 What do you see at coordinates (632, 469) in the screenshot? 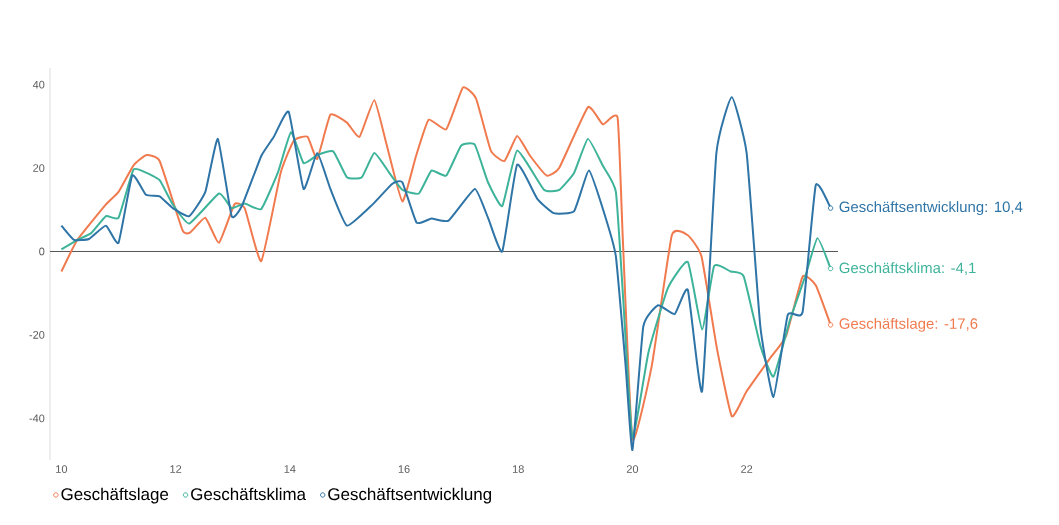
I see `x-tick-label: 20` at bounding box center [632, 469].